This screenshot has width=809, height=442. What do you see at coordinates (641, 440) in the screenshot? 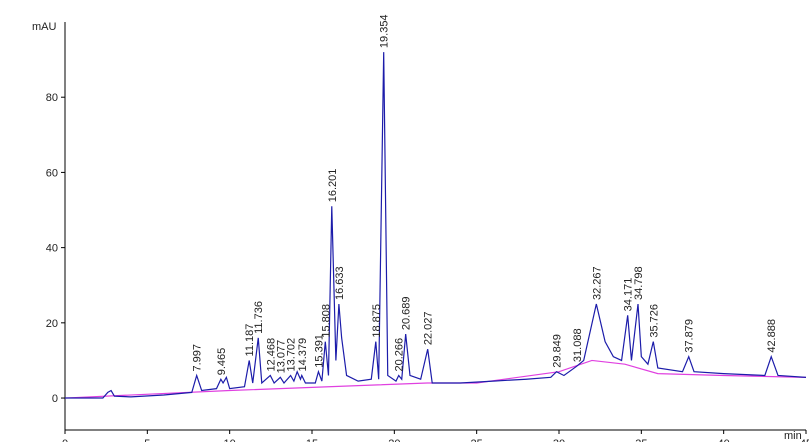
I see `x-tick-label: 35` at bounding box center [641, 440].